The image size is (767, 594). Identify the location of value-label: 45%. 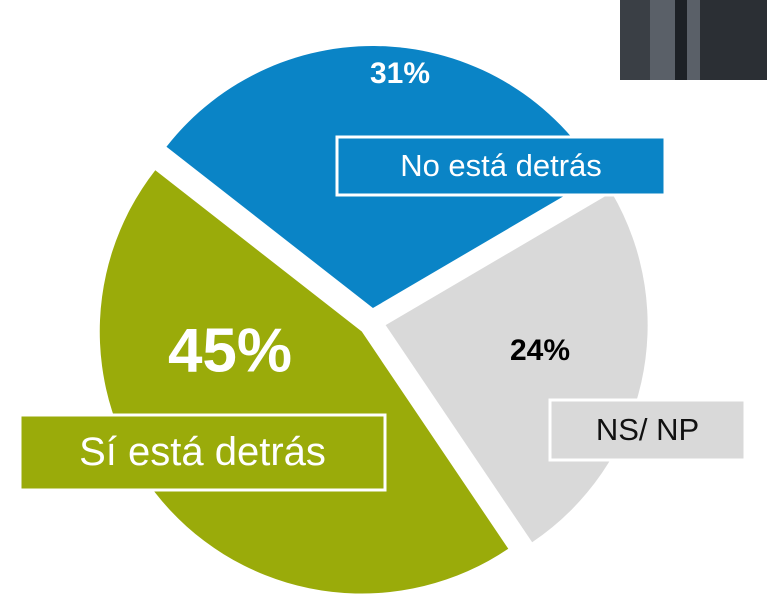
(230, 350).